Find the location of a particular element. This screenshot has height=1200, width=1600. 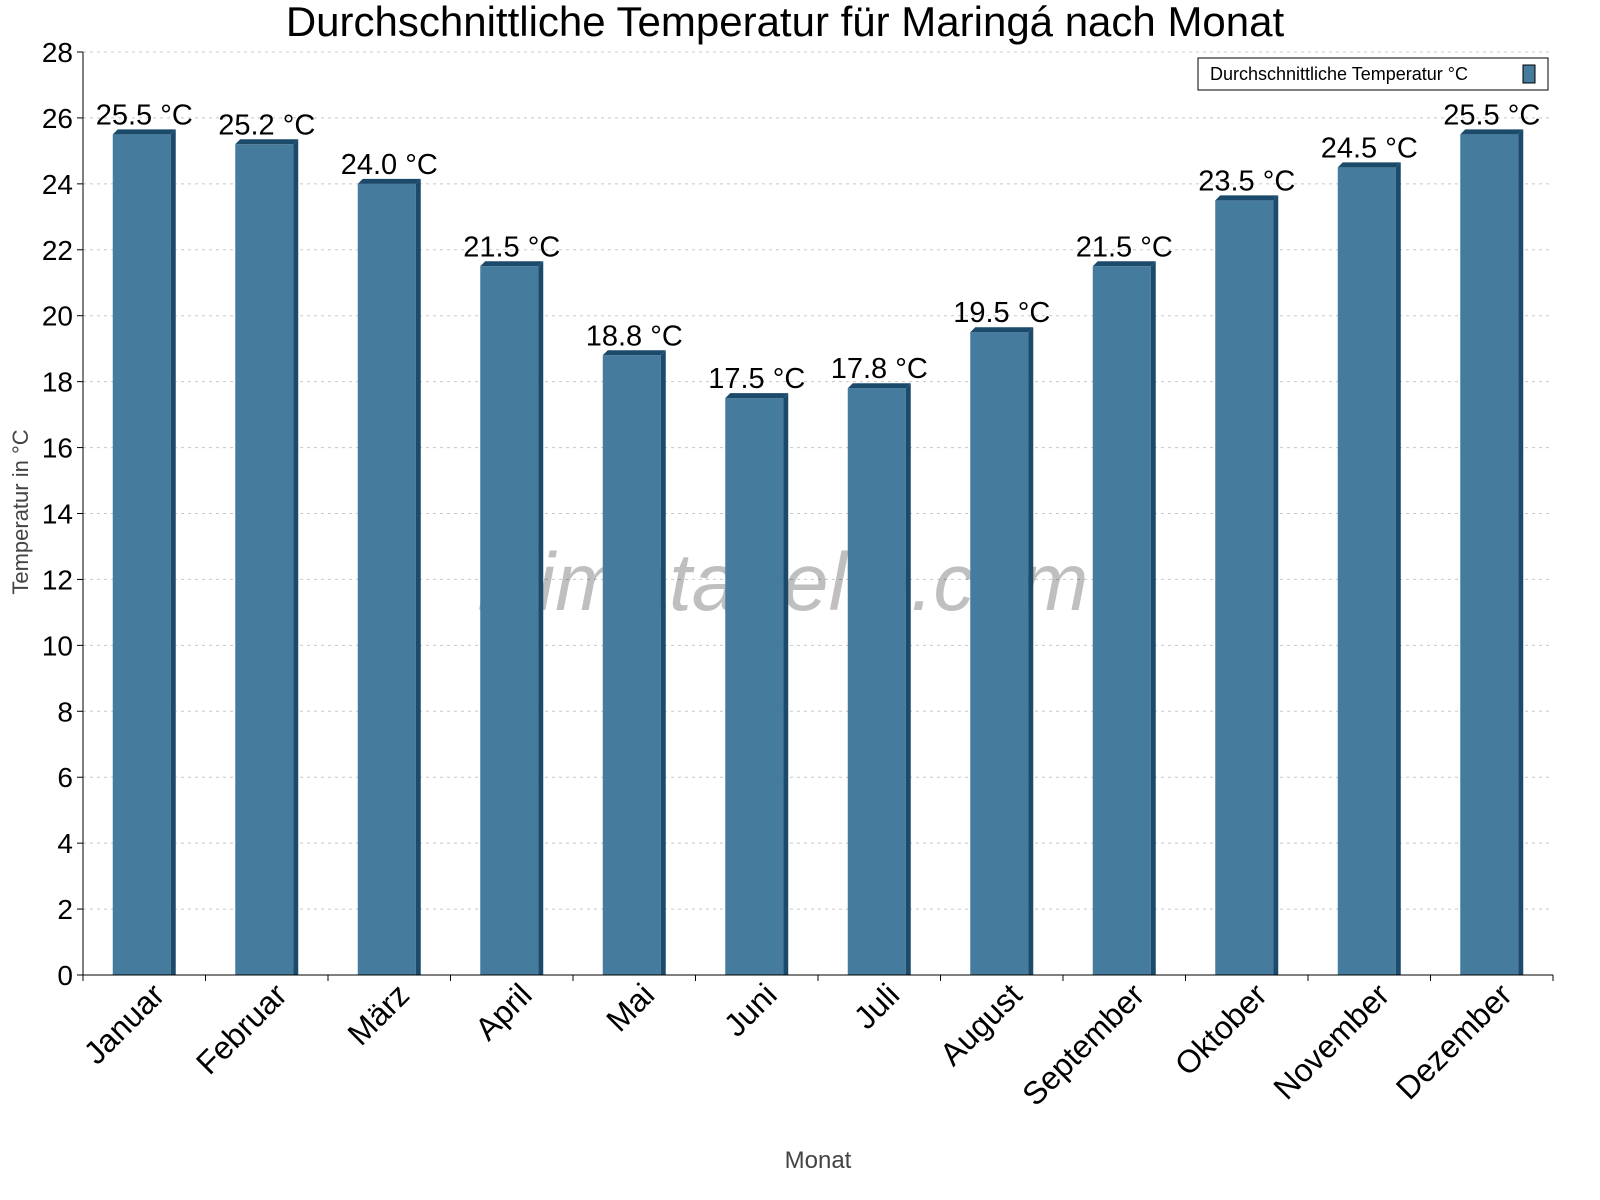

data-label: 25.2 °C is located at coordinates (266, 125).